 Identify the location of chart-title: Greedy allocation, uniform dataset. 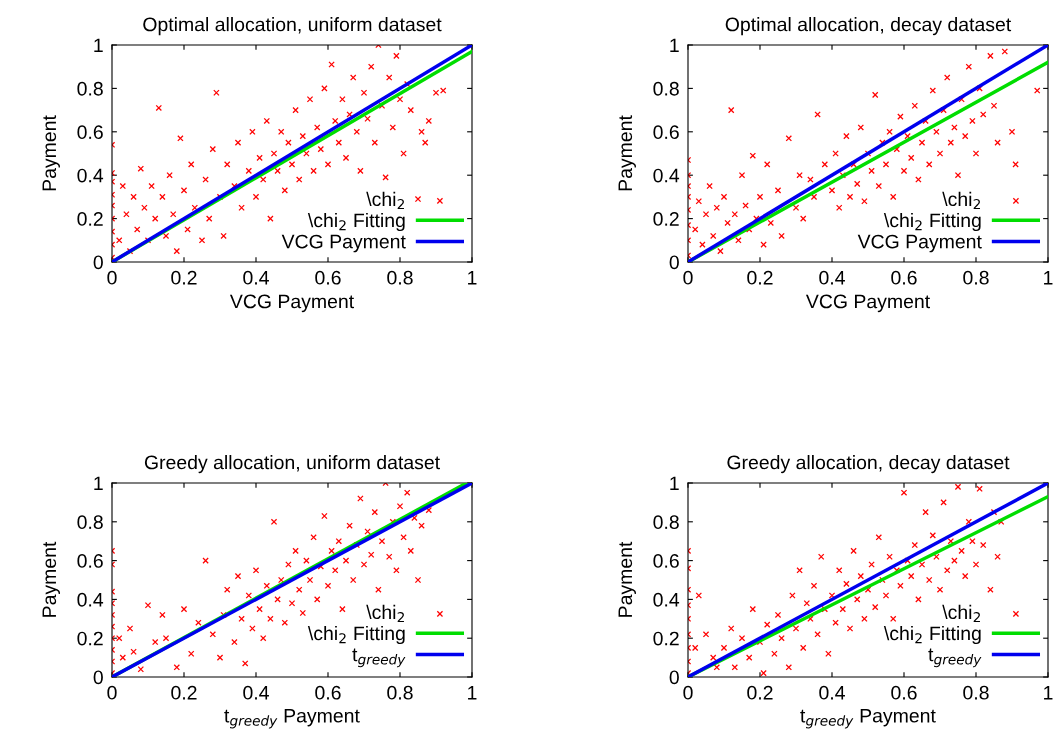
(292, 464).